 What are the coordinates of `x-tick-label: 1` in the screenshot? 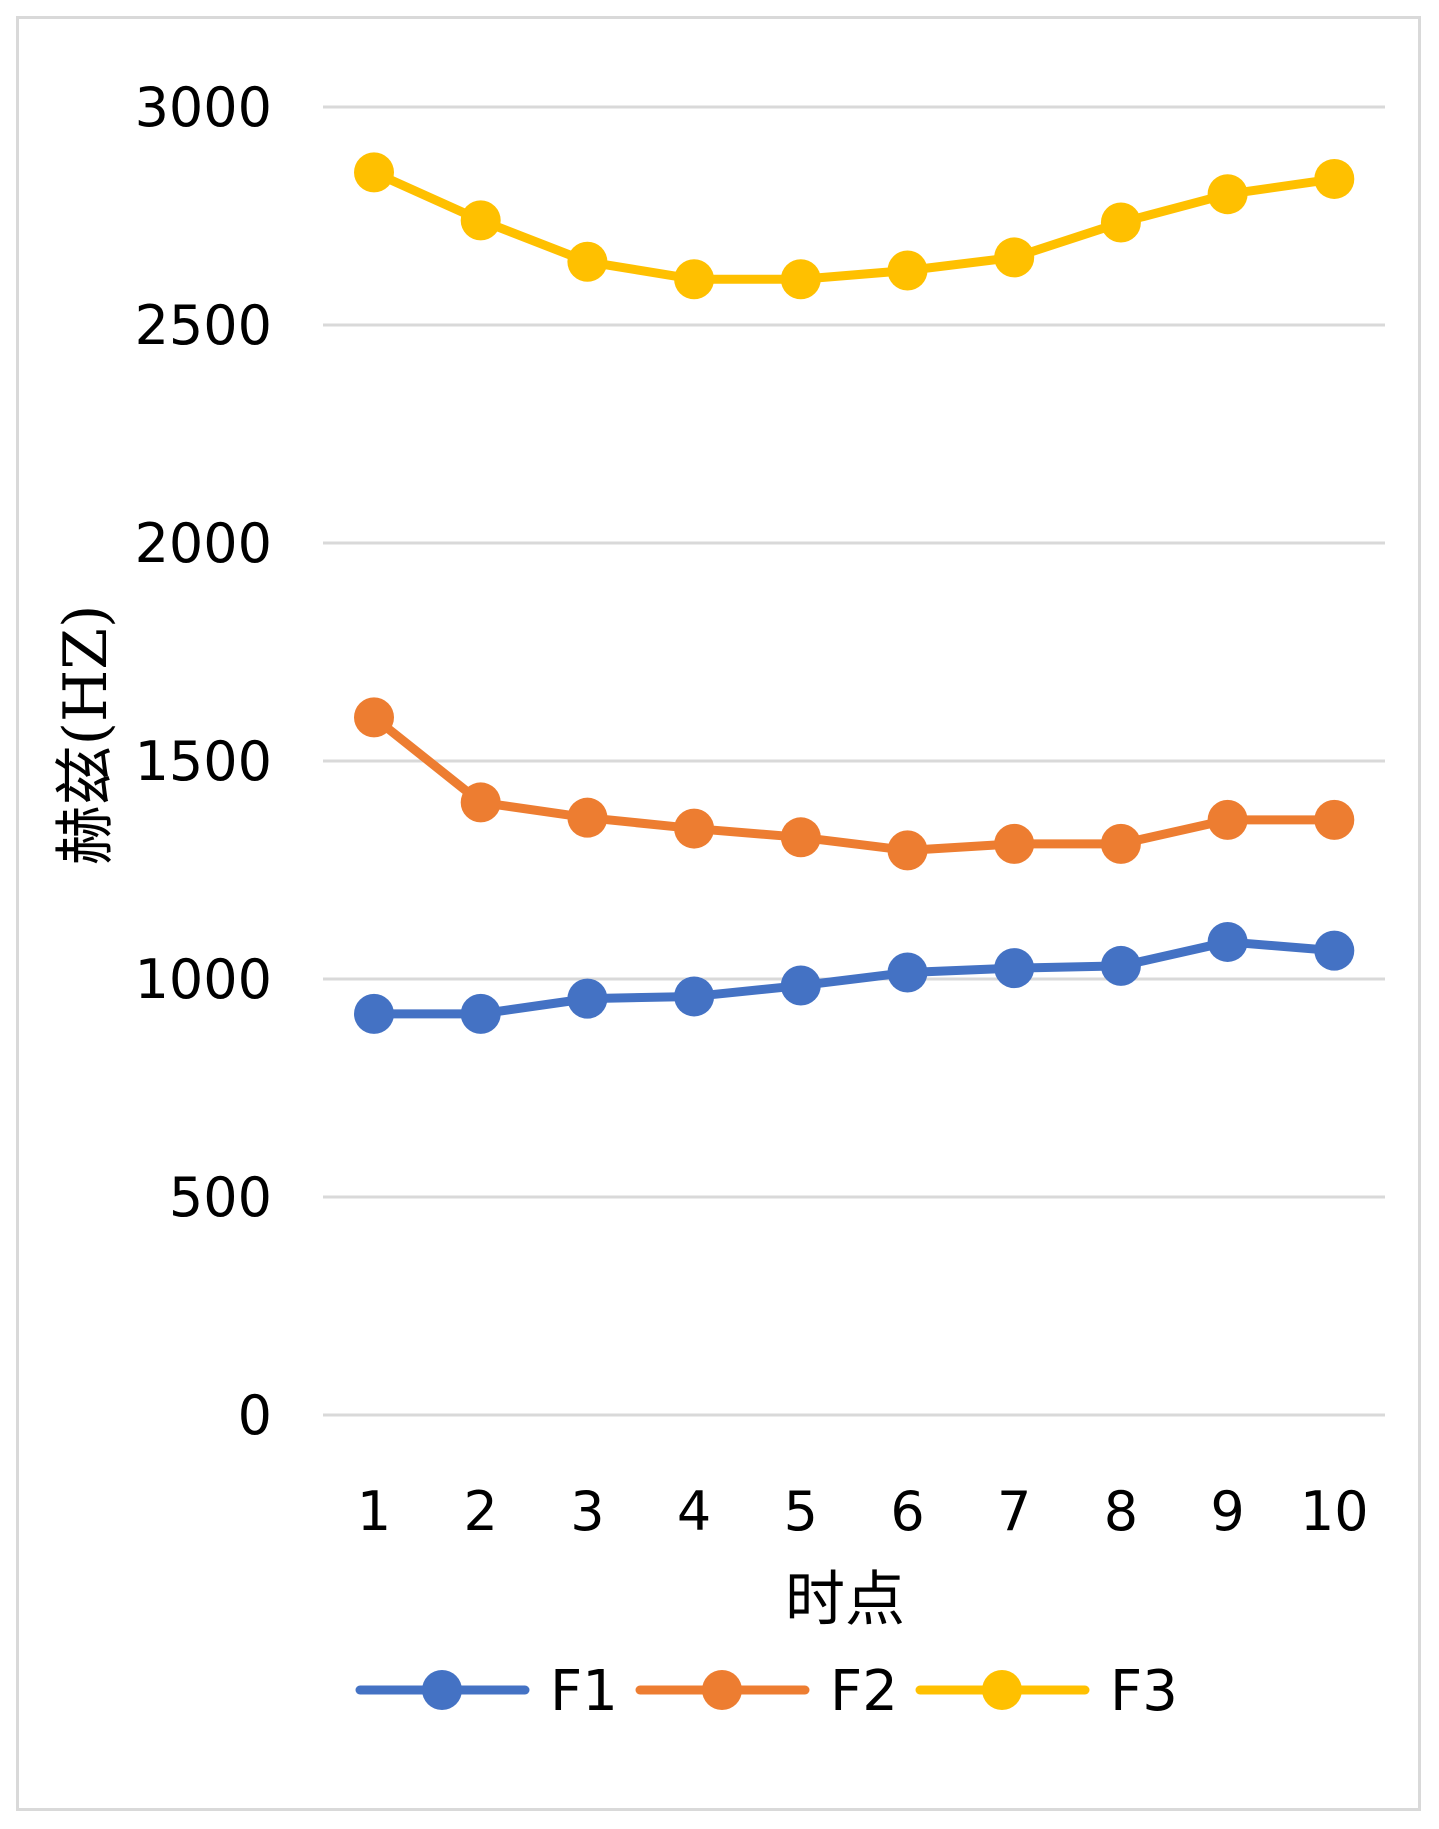 It's located at (374, 1511).